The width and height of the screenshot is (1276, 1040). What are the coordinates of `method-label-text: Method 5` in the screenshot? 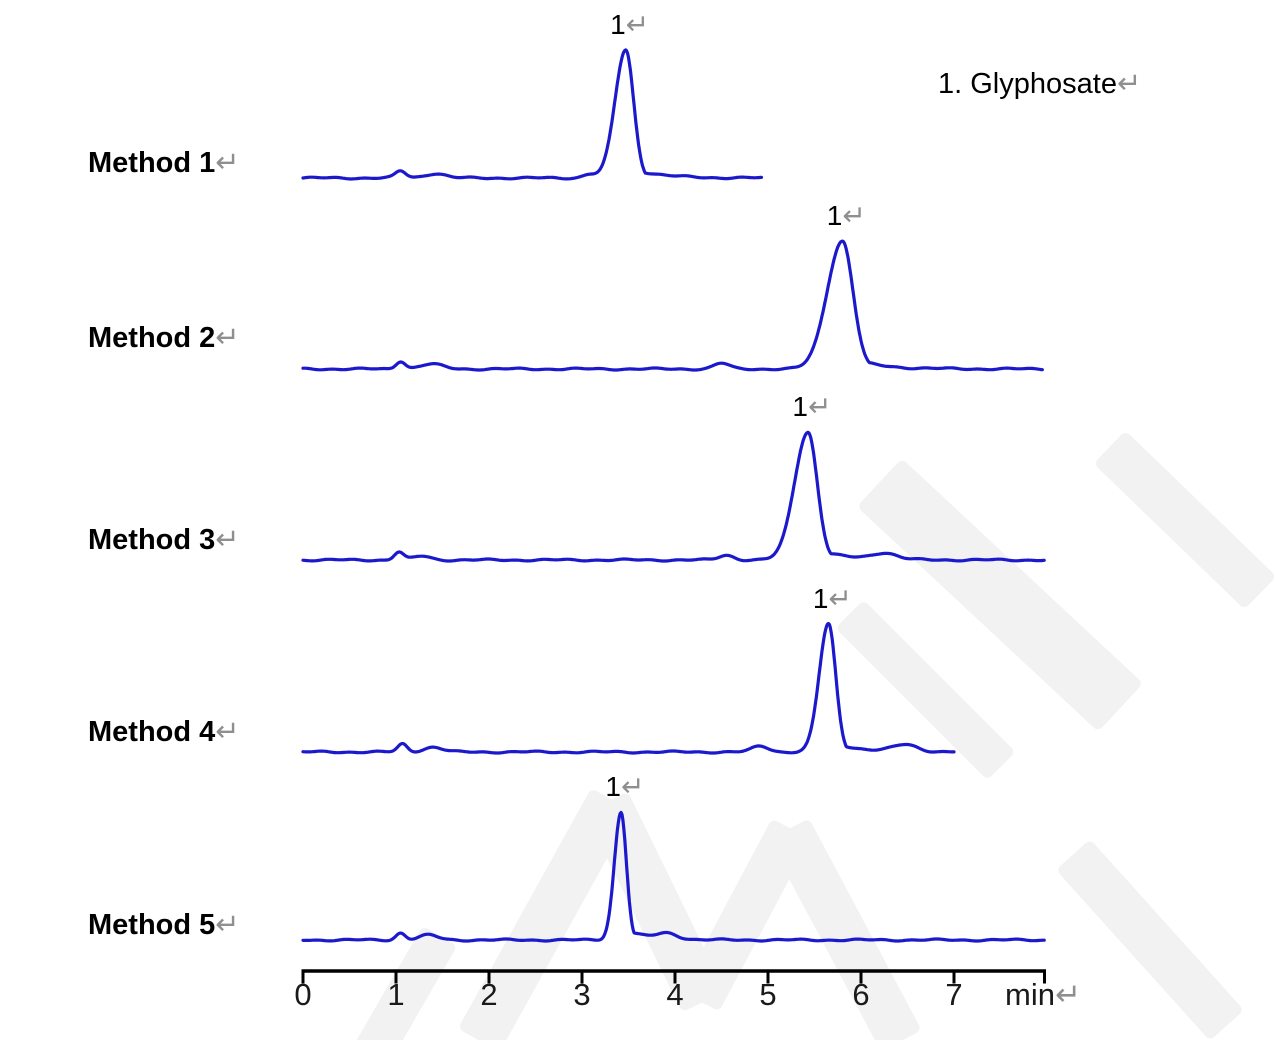 It's located at (152, 925).